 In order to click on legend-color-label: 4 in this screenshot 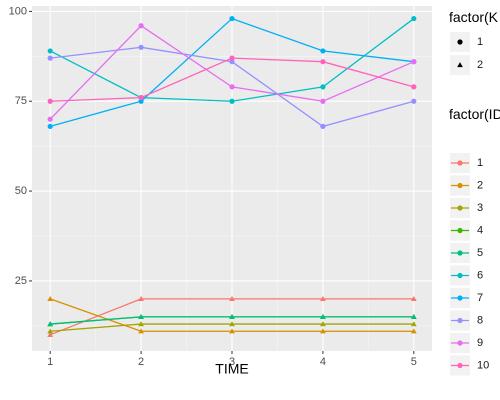, I will do `click(480, 231)`.